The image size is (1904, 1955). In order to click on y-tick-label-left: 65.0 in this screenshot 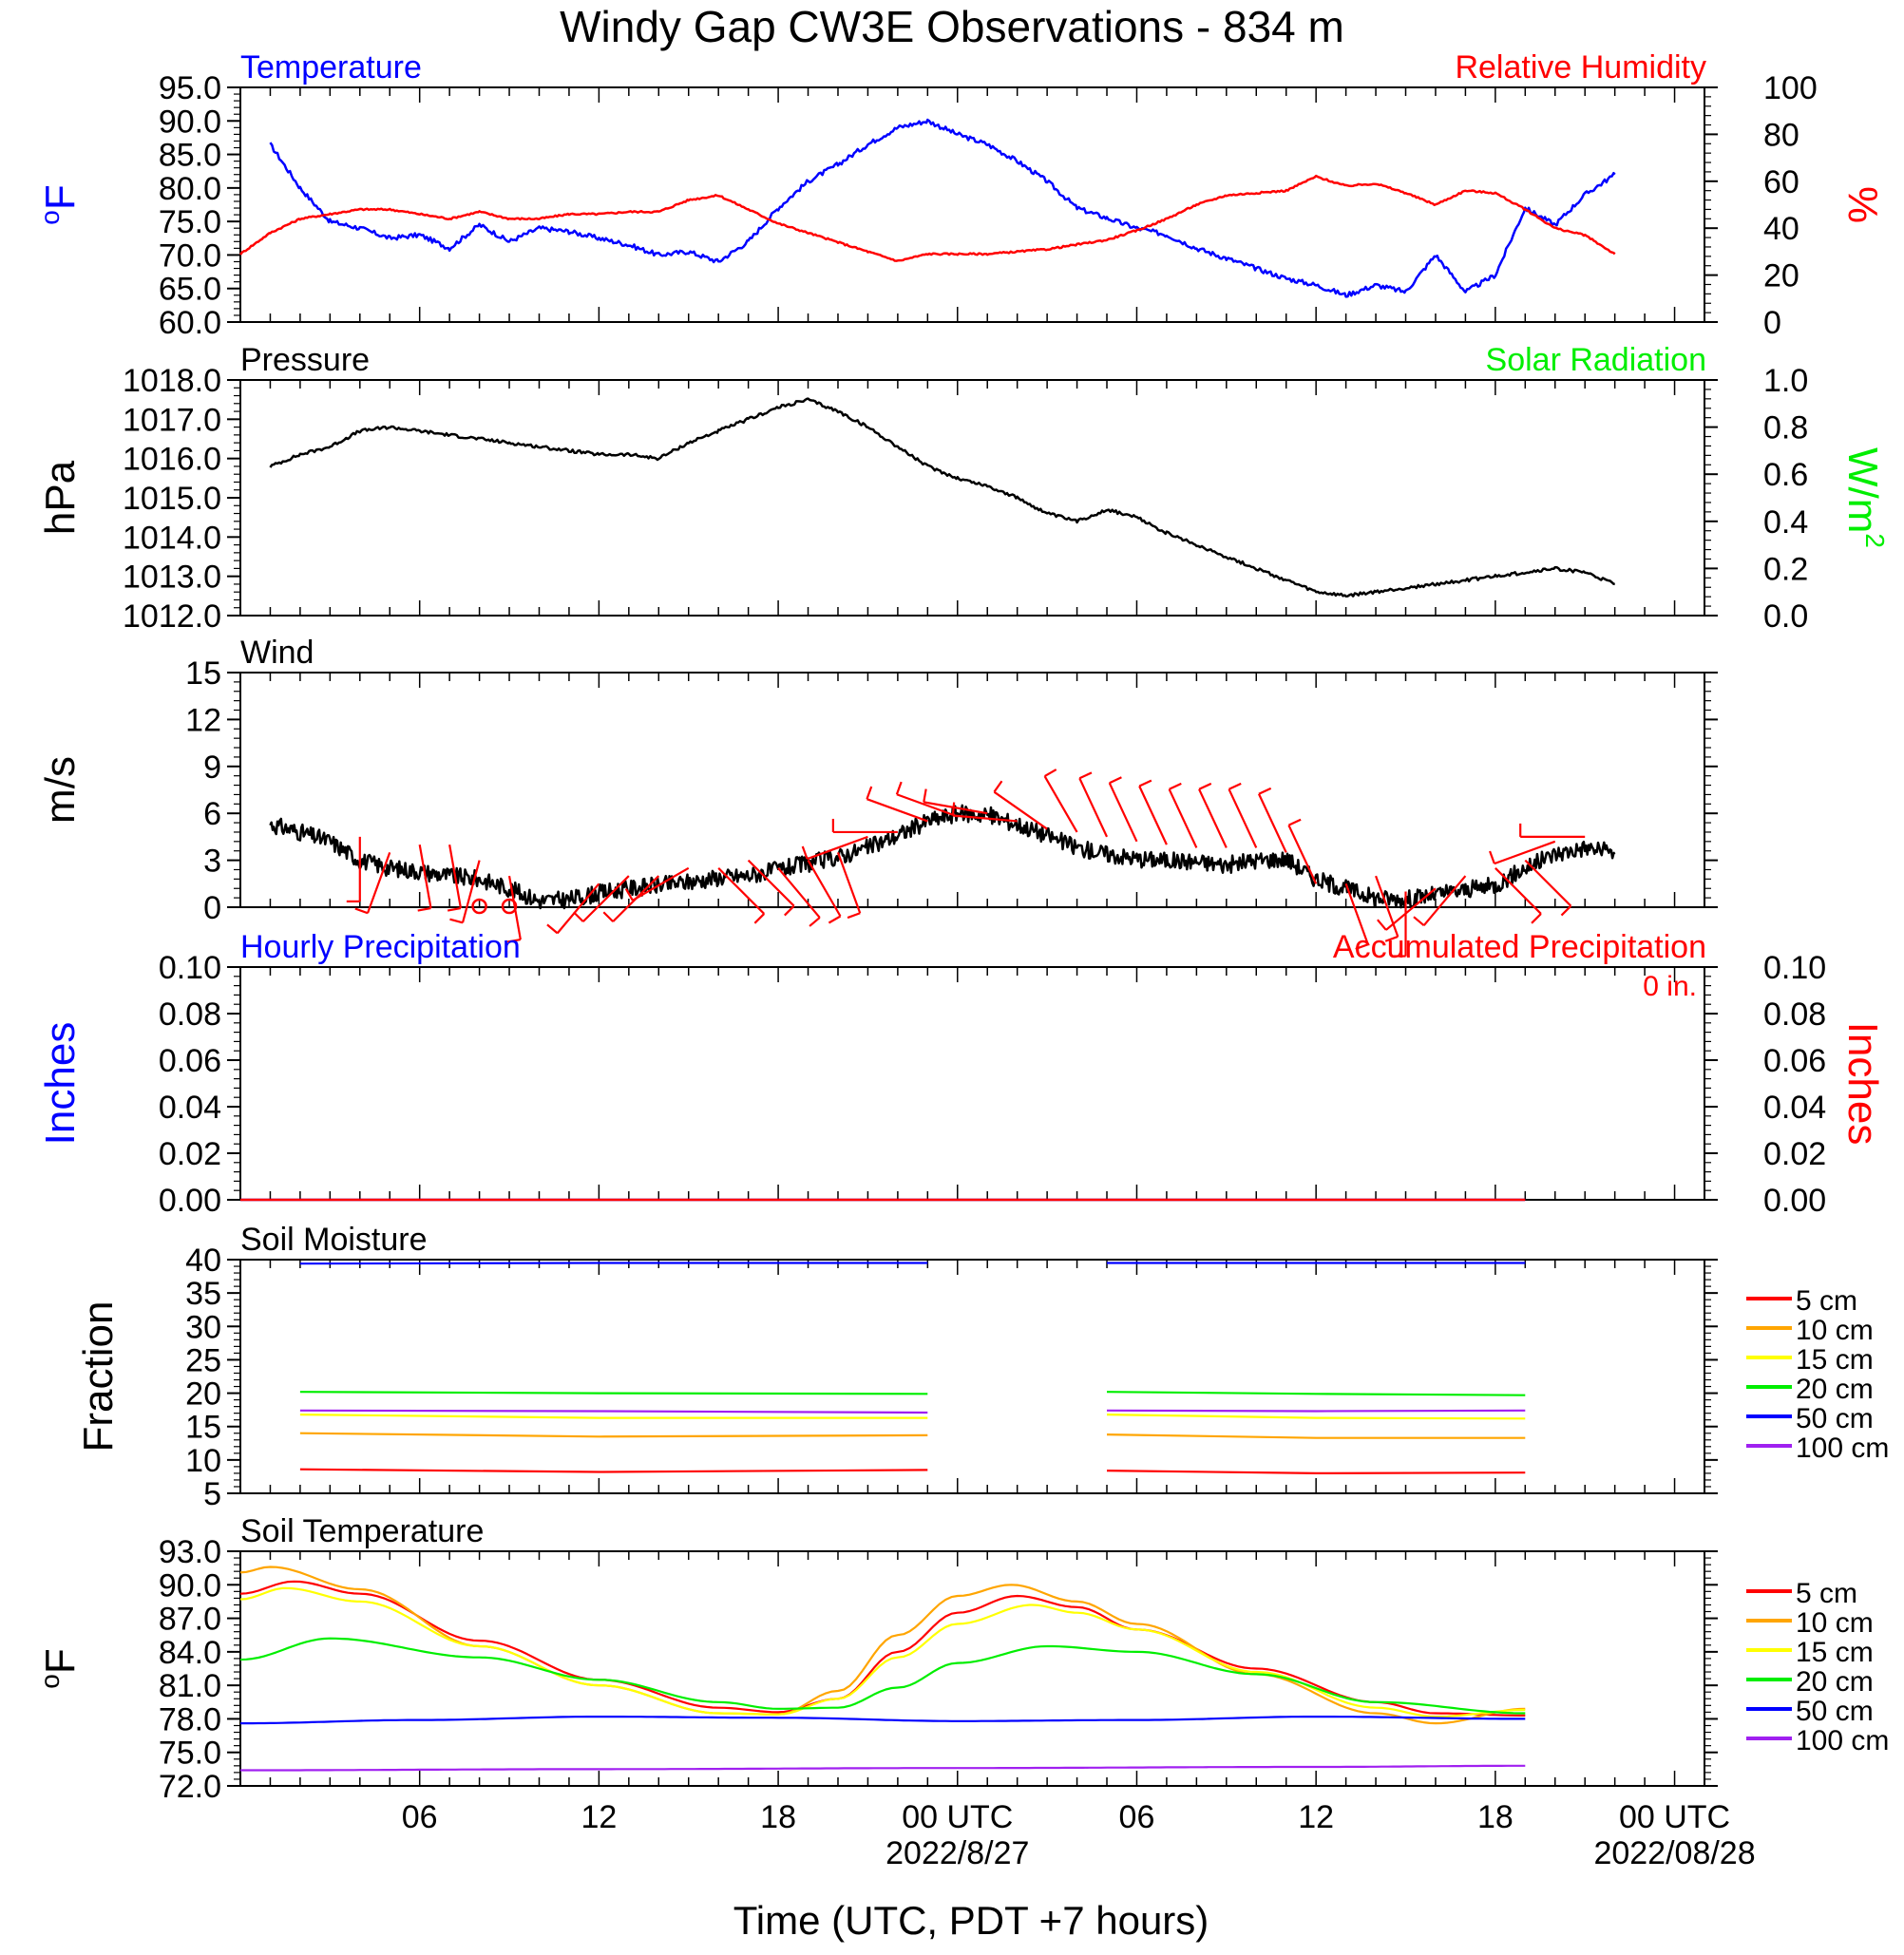, I will do `click(190, 290)`.